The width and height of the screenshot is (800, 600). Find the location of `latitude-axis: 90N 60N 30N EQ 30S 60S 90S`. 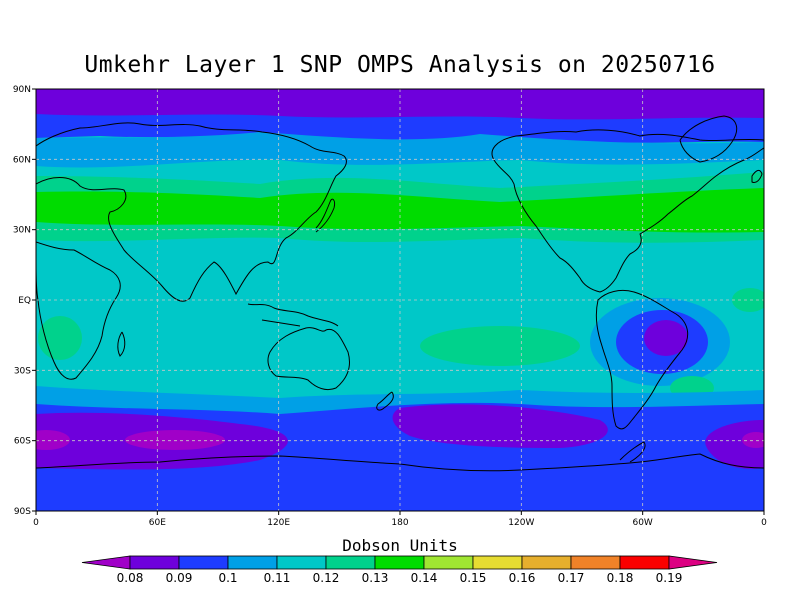

latitude-axis: 90N 60N 30N EQ 30S 60S 90S is located at coordinates (24, 301).